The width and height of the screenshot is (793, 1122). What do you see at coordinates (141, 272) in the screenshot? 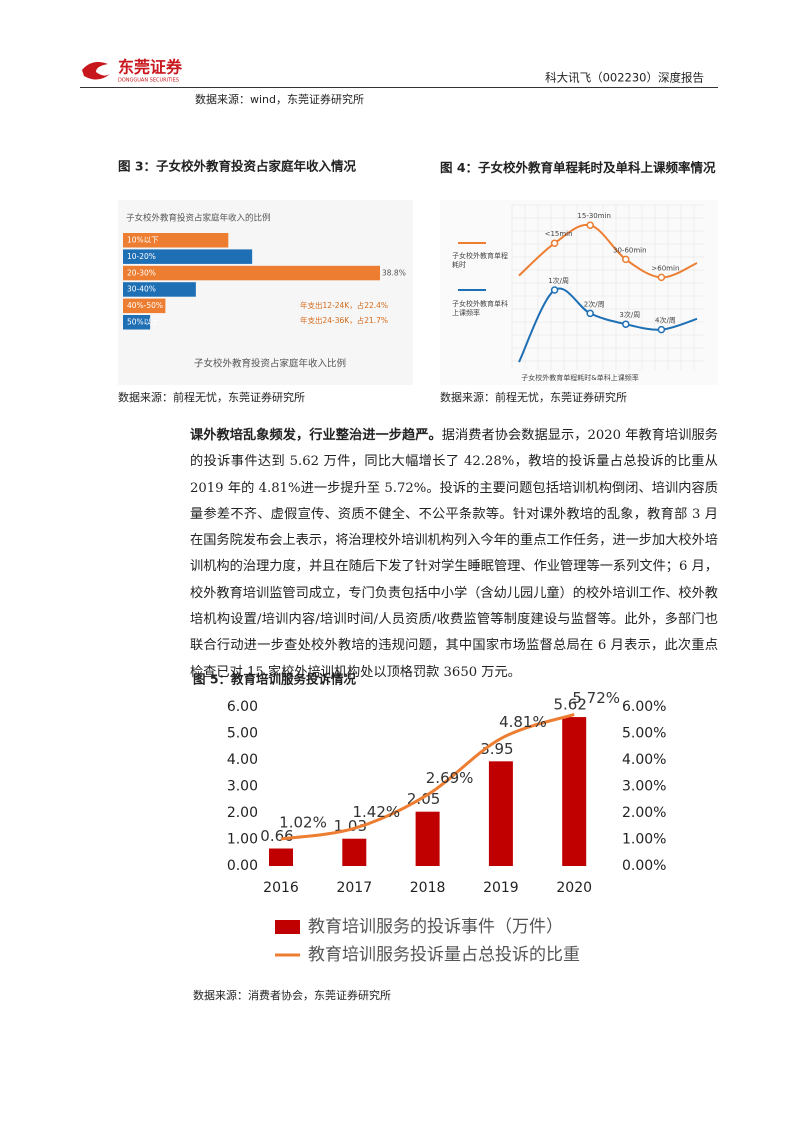
I see `category-label: 20-30%` at bounding box center [141, 272].